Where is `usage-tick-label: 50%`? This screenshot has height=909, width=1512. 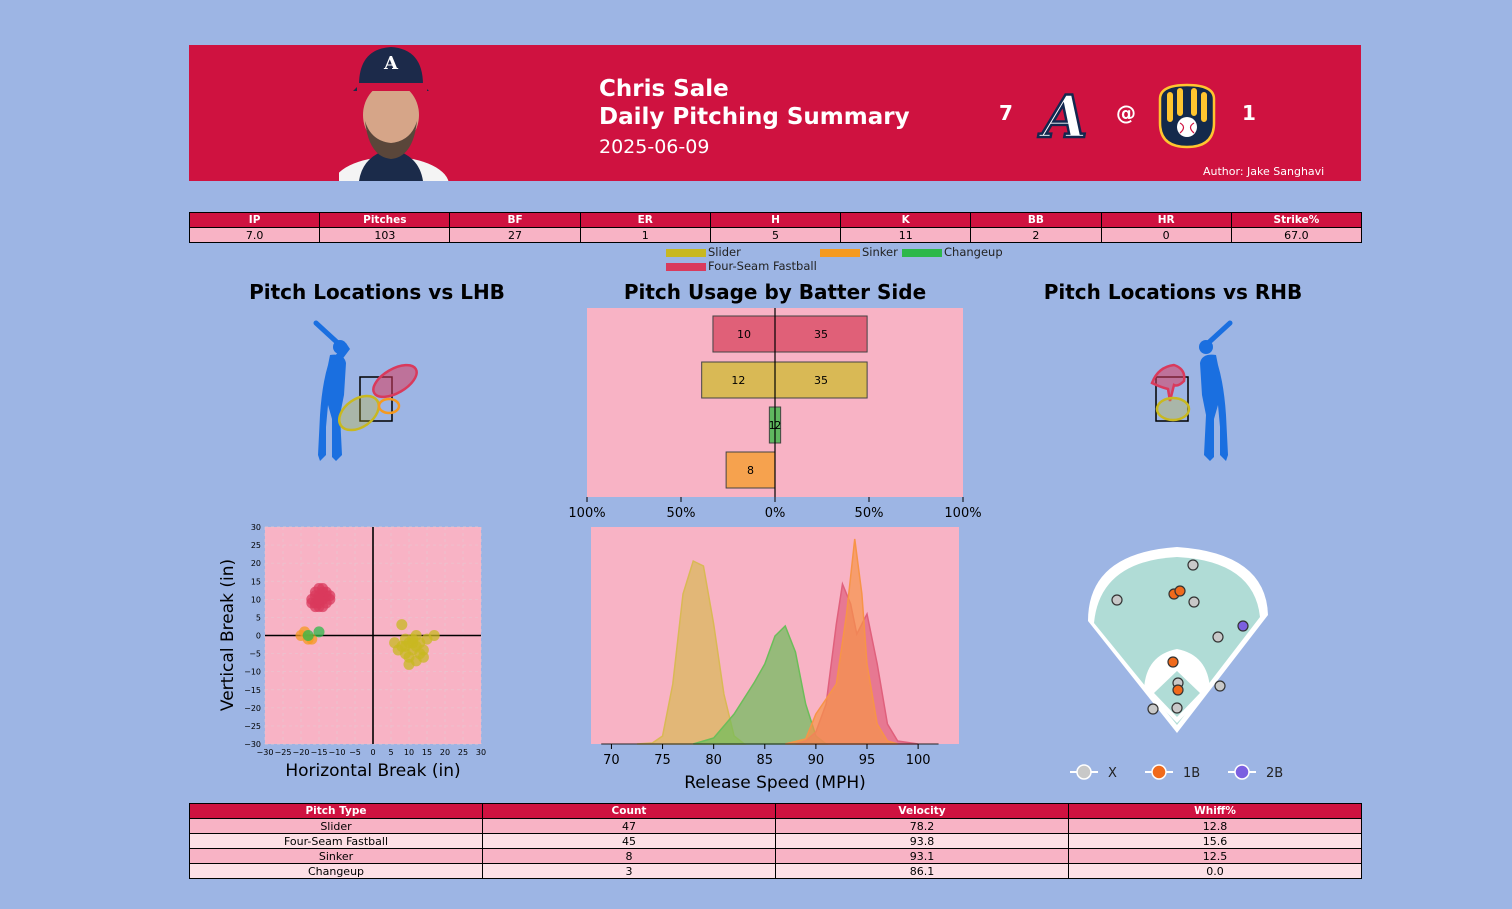 usage-tick-label: 50% is located at coordinates (681, 513).